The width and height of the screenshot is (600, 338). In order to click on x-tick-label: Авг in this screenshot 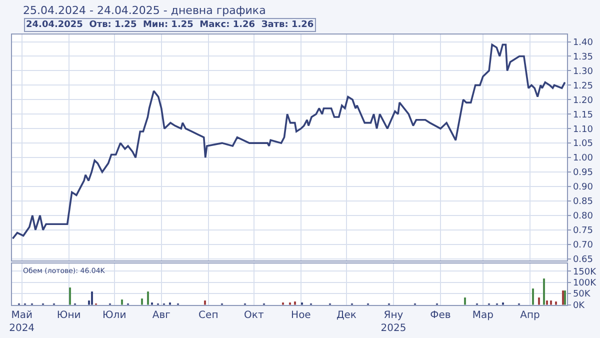, I will do `click(161, 315)`.